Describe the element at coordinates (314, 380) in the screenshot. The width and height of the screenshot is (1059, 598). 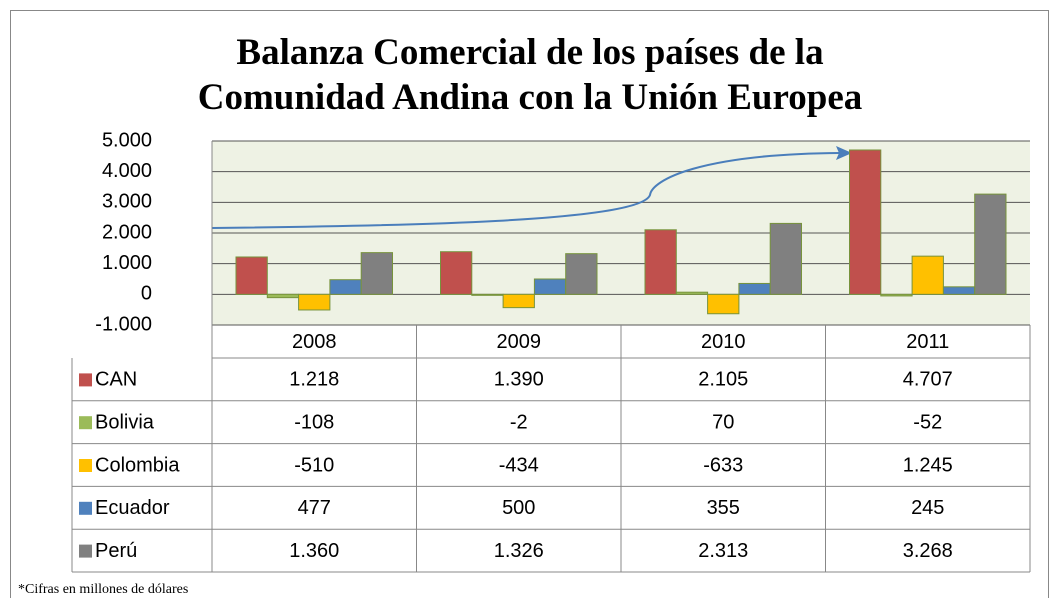
I see `table-cell: 1.218` at that location.